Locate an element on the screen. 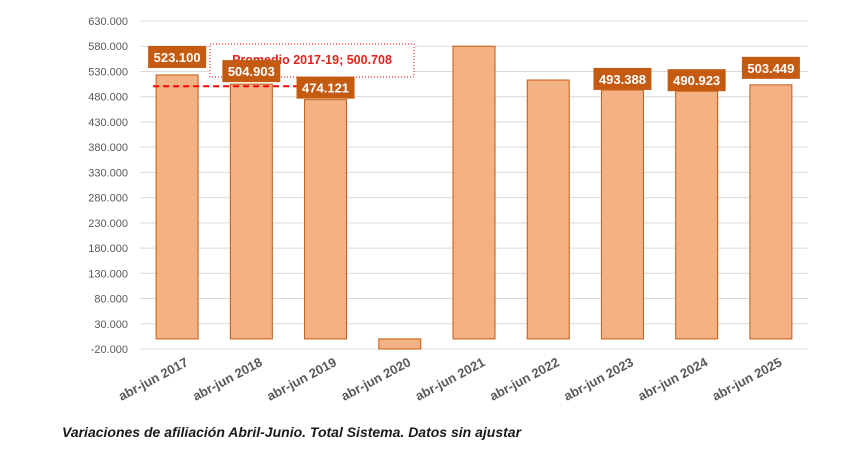 The width and height of the screenshot is (846, 457). y-tick-label: 30.000 is located at coordinates (111, 325).